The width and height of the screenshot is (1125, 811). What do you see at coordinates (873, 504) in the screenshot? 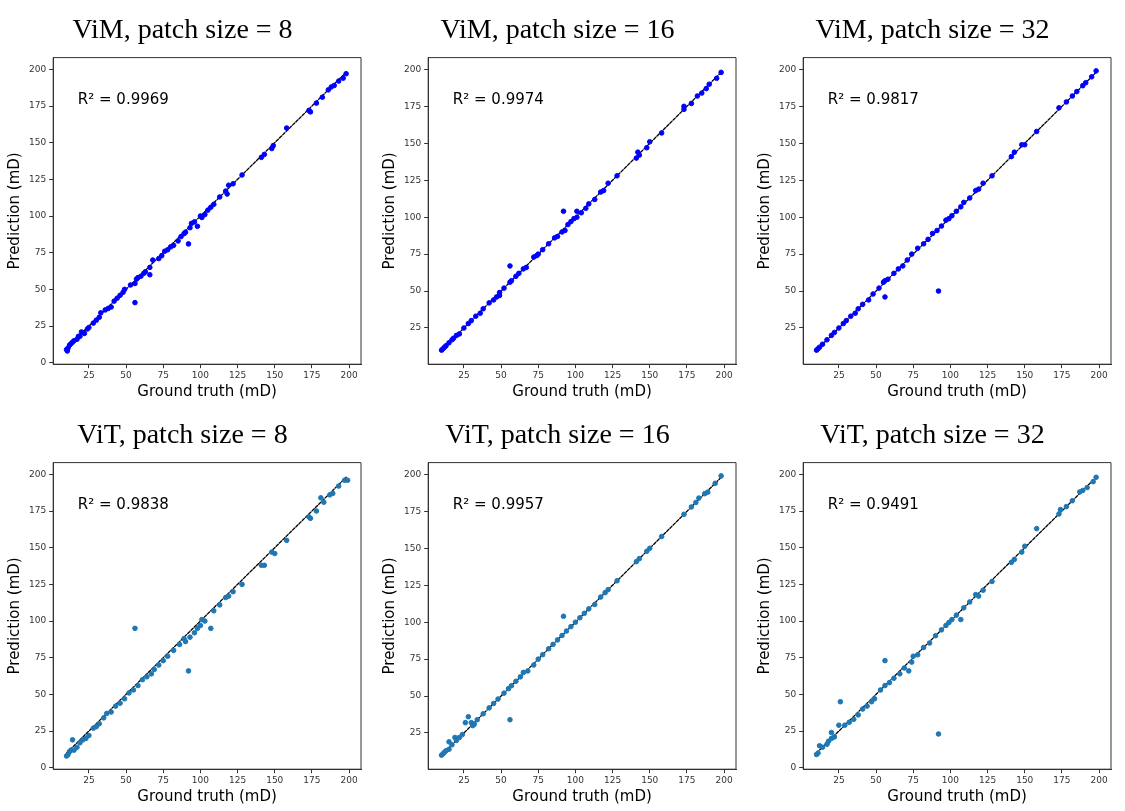
I see `annotation: R² = 0.9491` at bounding box center [873, 504].